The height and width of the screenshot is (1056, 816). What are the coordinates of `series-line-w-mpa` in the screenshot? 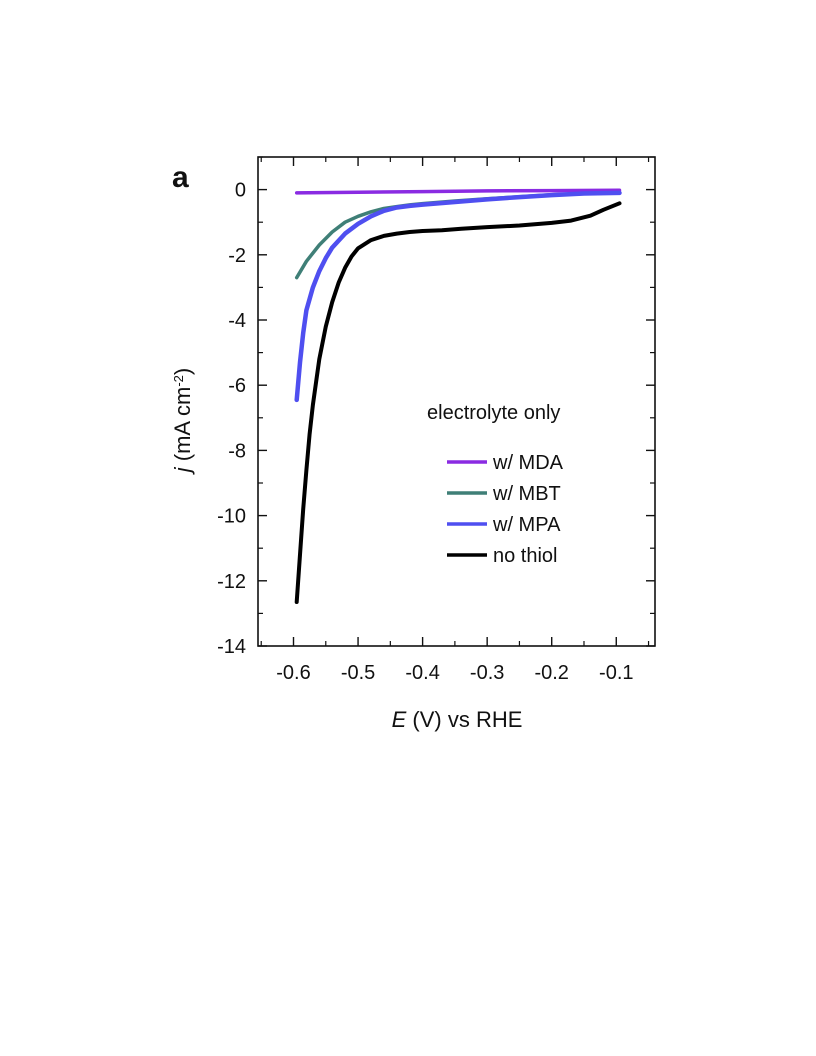 It's located at (458, 296).